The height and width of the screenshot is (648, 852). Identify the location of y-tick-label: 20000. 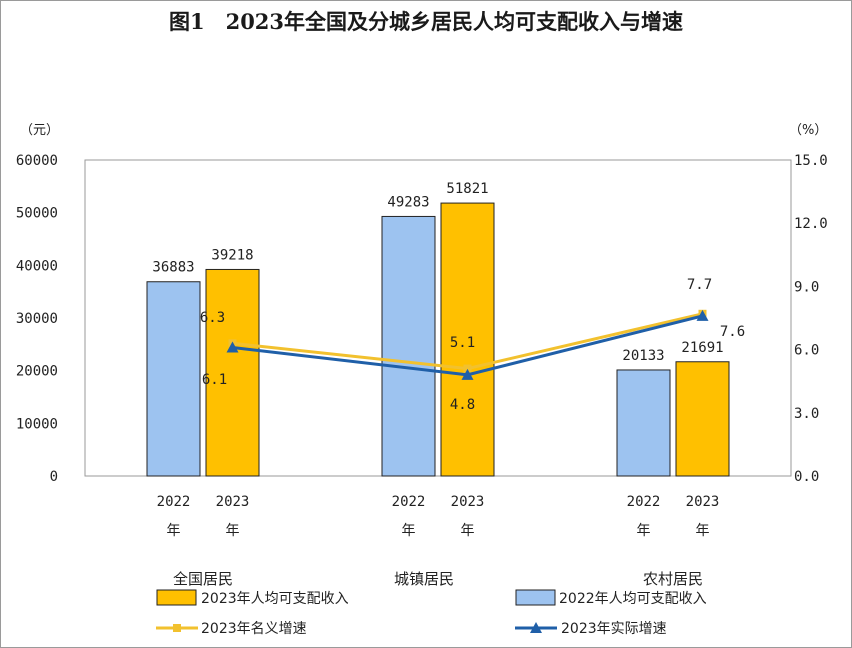
(37, 372).